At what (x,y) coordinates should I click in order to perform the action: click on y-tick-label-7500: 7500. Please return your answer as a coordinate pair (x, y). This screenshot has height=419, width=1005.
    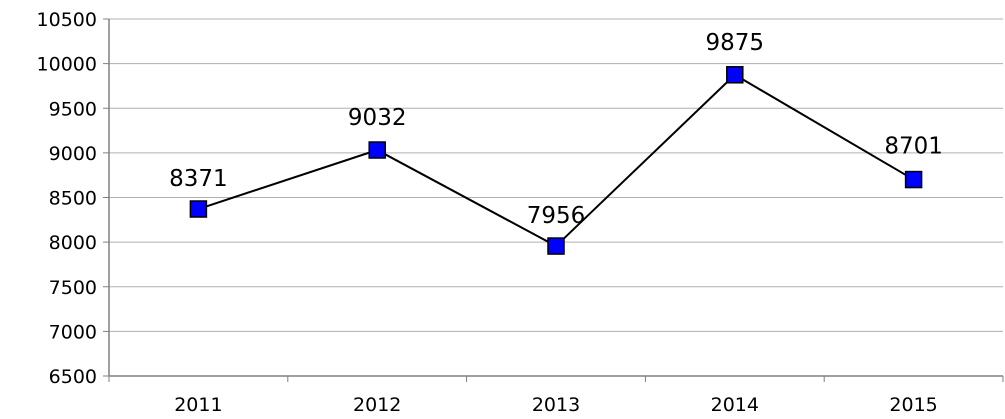
    Looking at the image, I should click on (73, 288).